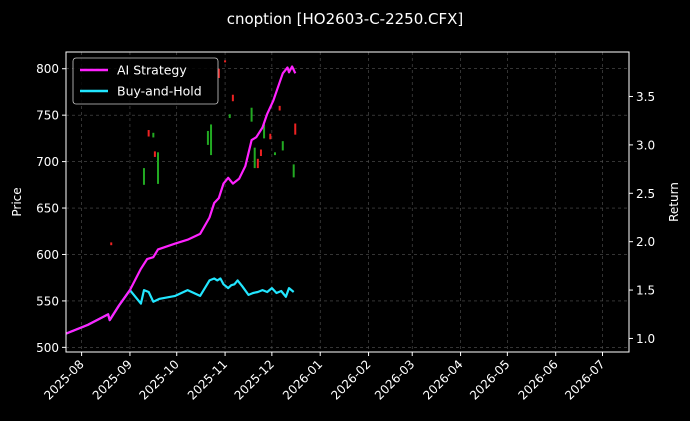 The image size is (690, 421). Describe the element at coordinates (17, 201) in the screenshot. I see `left-axis-label: Price` at that location.